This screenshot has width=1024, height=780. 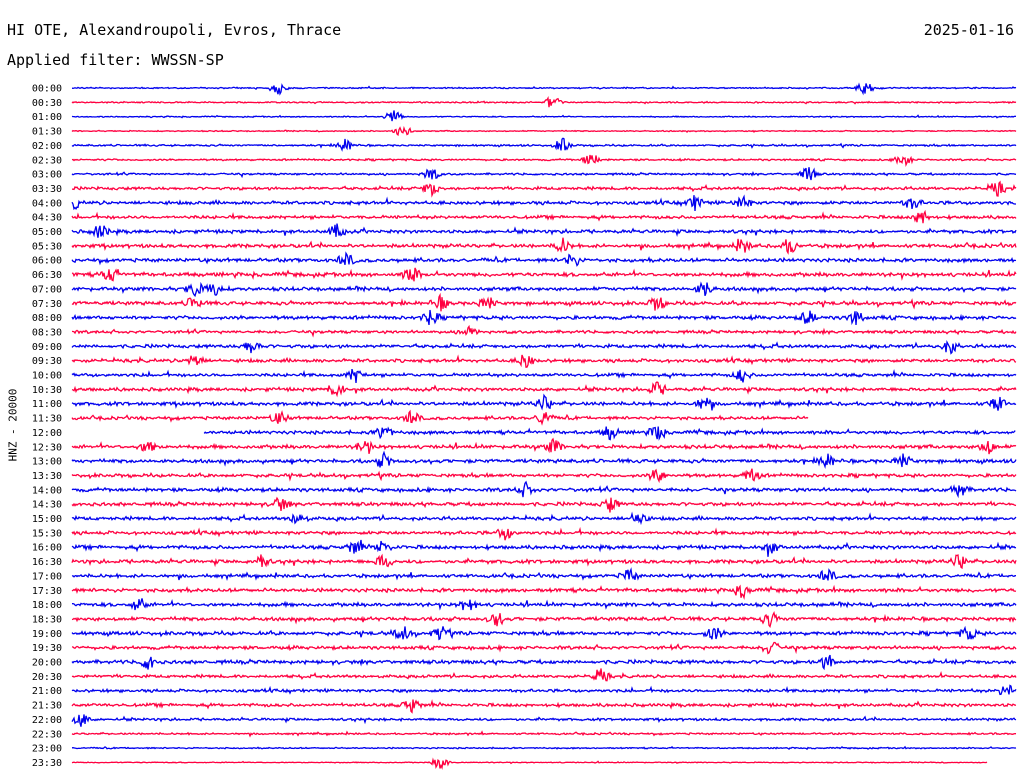 I want to click on time-label: 03:30, so click(x=47, y=189).